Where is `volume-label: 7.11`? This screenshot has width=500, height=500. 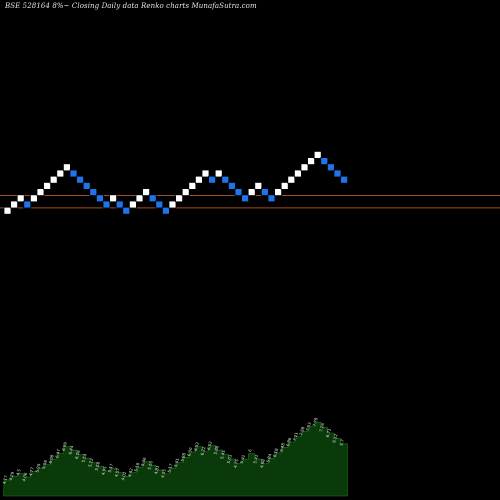
volume-label: 7.11 is located at coordinates (295, 436).